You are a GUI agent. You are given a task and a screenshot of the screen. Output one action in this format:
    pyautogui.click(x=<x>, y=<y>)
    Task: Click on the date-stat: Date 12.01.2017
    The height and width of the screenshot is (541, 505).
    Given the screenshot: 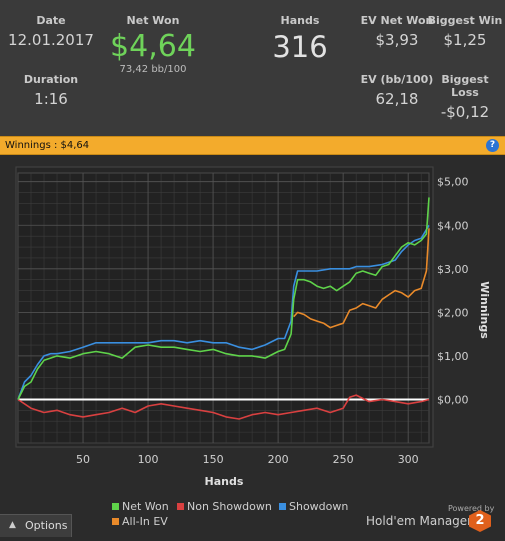 What is the action you would take?
    pyautogui.click(x=51, y=31)
    